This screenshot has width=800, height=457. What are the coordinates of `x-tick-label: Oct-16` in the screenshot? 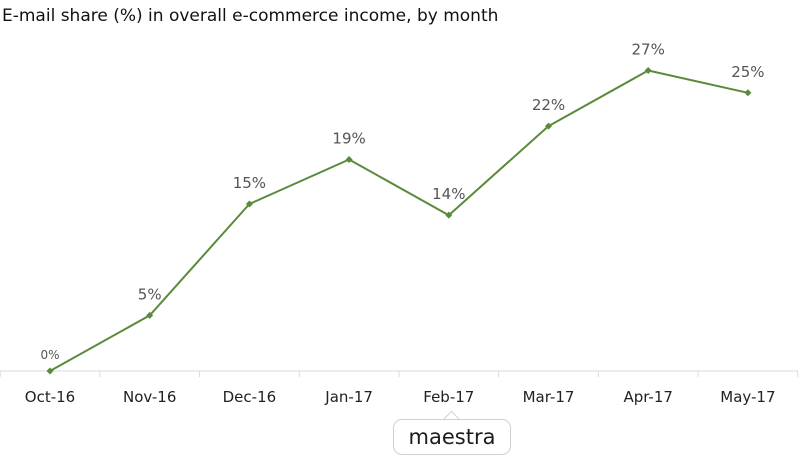 It's located at (50, 397).